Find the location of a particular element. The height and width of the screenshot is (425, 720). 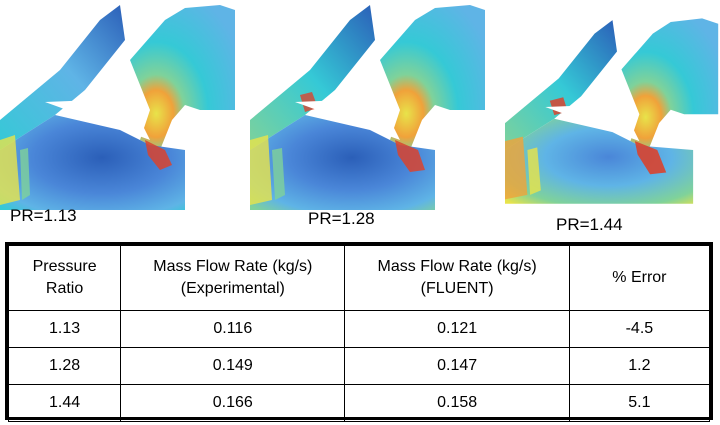

table-row: 1.28 0.149 0.147 1.2 is located at coordinates (359, 366).